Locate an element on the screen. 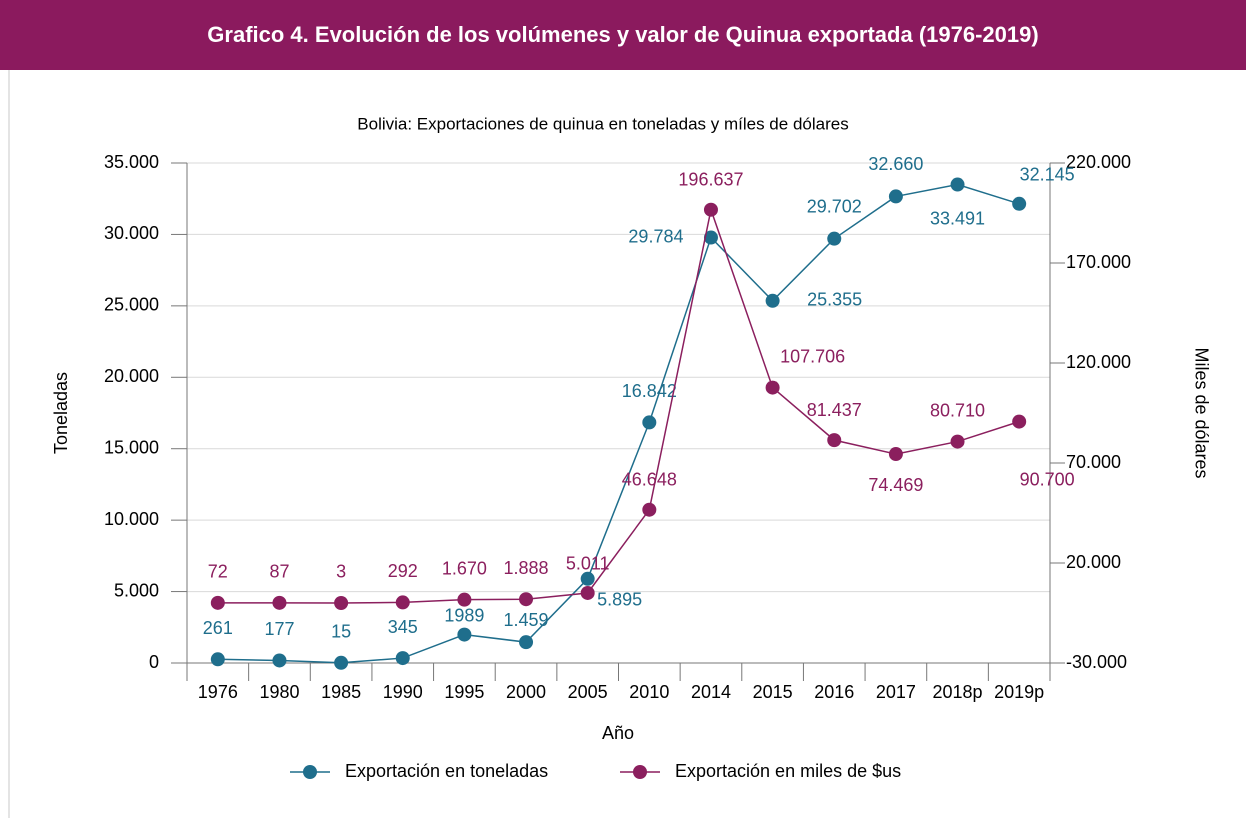 The width and height of the screenshot is (1246, 818). data-label: 292 is located at coordinates (403, 571).